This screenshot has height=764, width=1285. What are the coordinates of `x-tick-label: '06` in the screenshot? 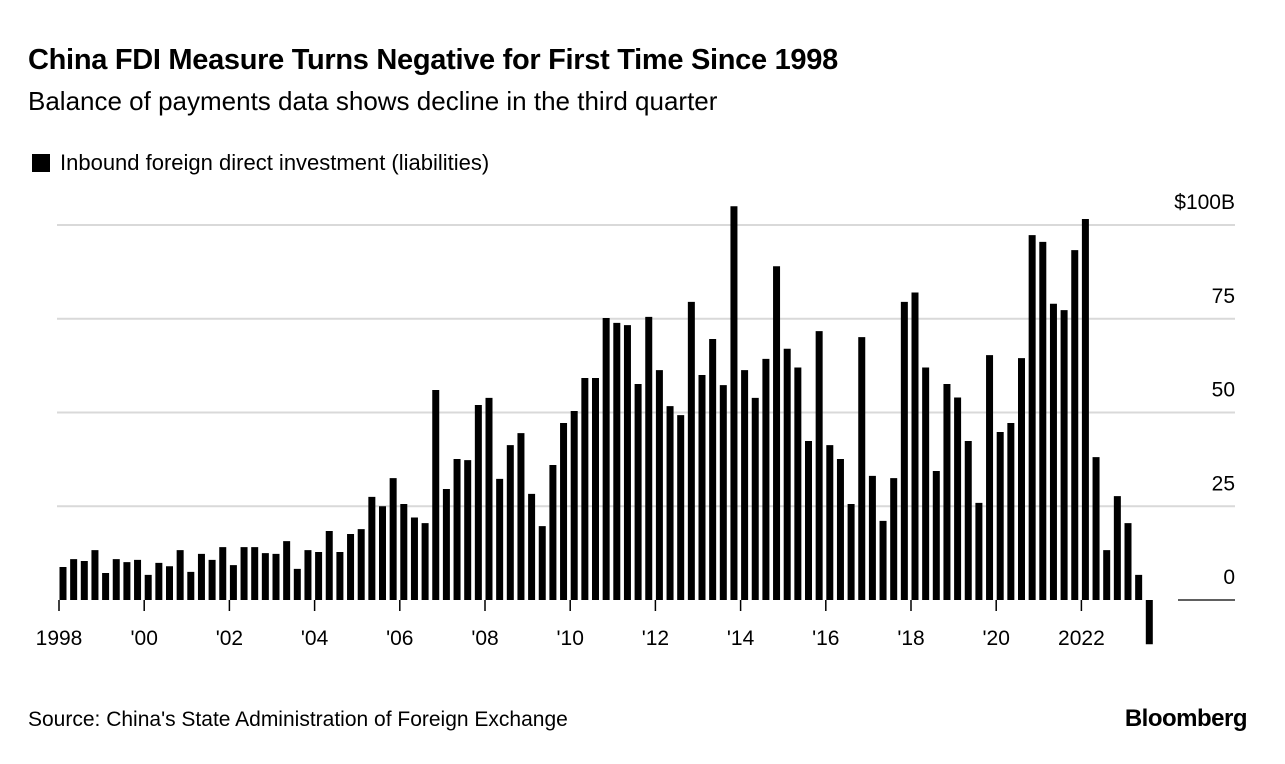 It's located at (399, 638).